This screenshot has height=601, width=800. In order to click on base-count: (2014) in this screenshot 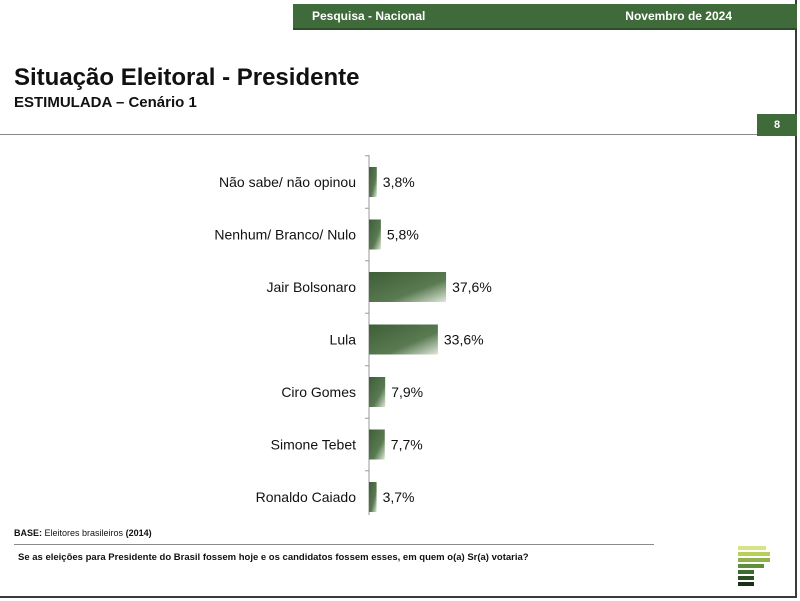, I will do `click(138, 533)`.